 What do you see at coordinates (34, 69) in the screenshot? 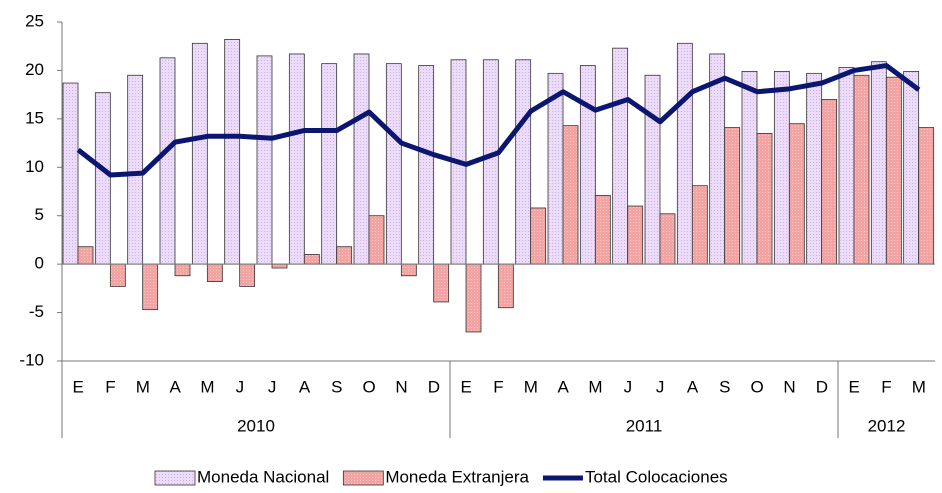
I see `y-tick-label: 20` at bounding box center [34, 69].